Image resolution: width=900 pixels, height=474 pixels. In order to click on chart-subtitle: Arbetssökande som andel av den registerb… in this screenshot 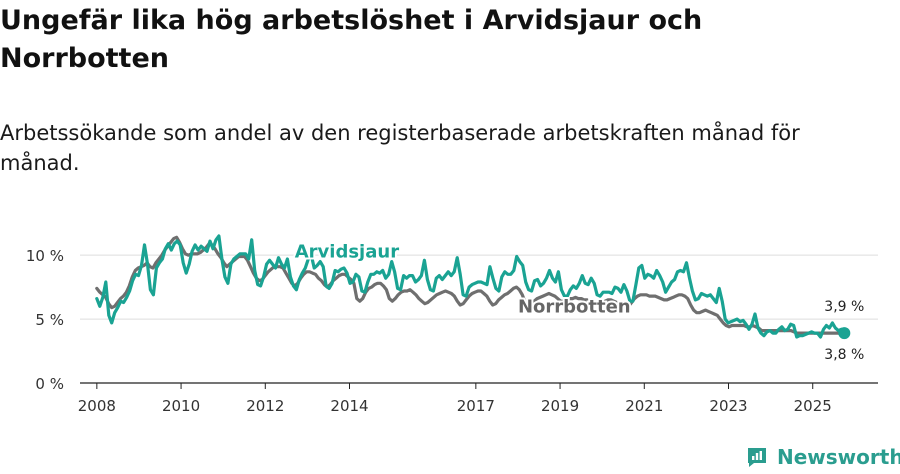, I will do `click(400, 148)`.